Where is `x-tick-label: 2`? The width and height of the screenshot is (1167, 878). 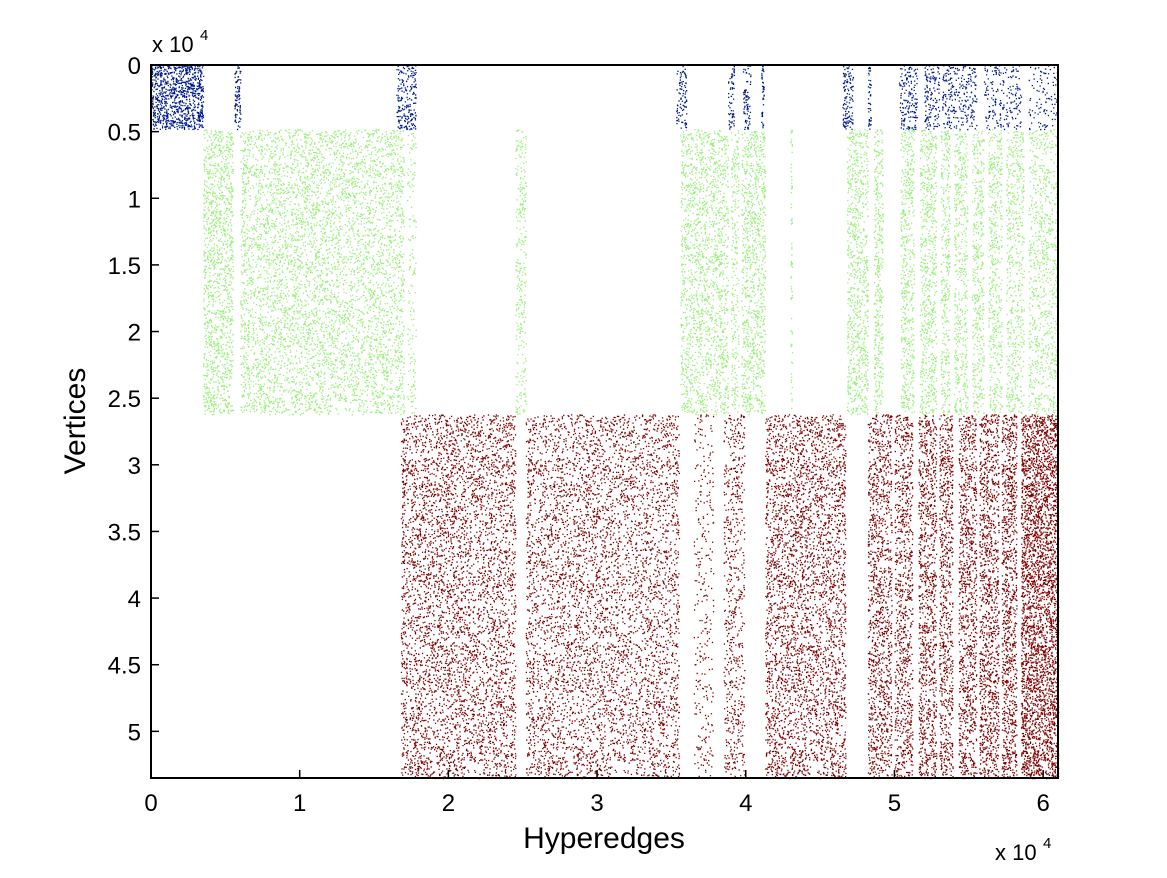 x-tick-label: 2 is located at coordinates (448, 803).